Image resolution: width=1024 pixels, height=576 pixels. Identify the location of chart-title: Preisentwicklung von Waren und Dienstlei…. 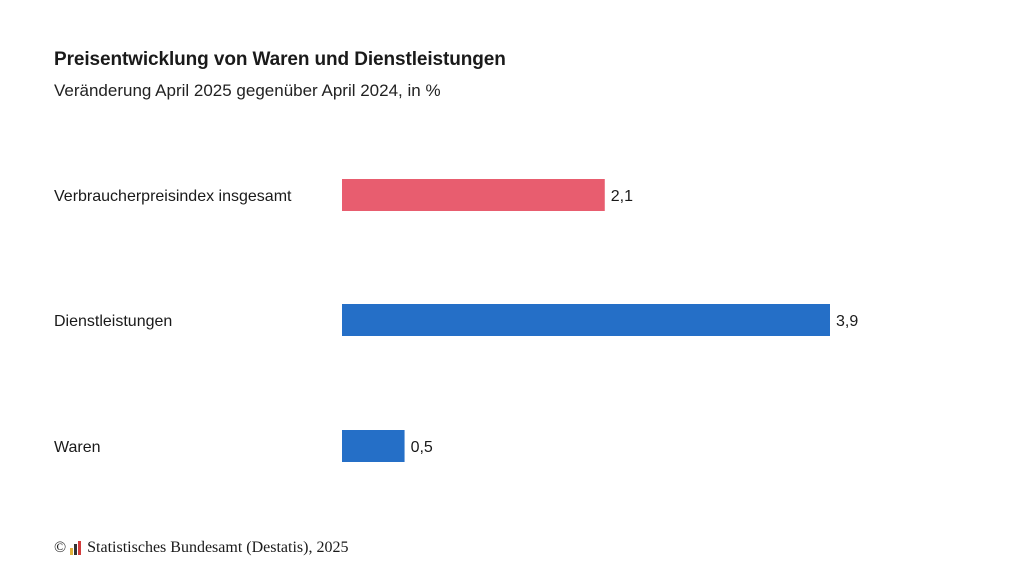
(280, 59).